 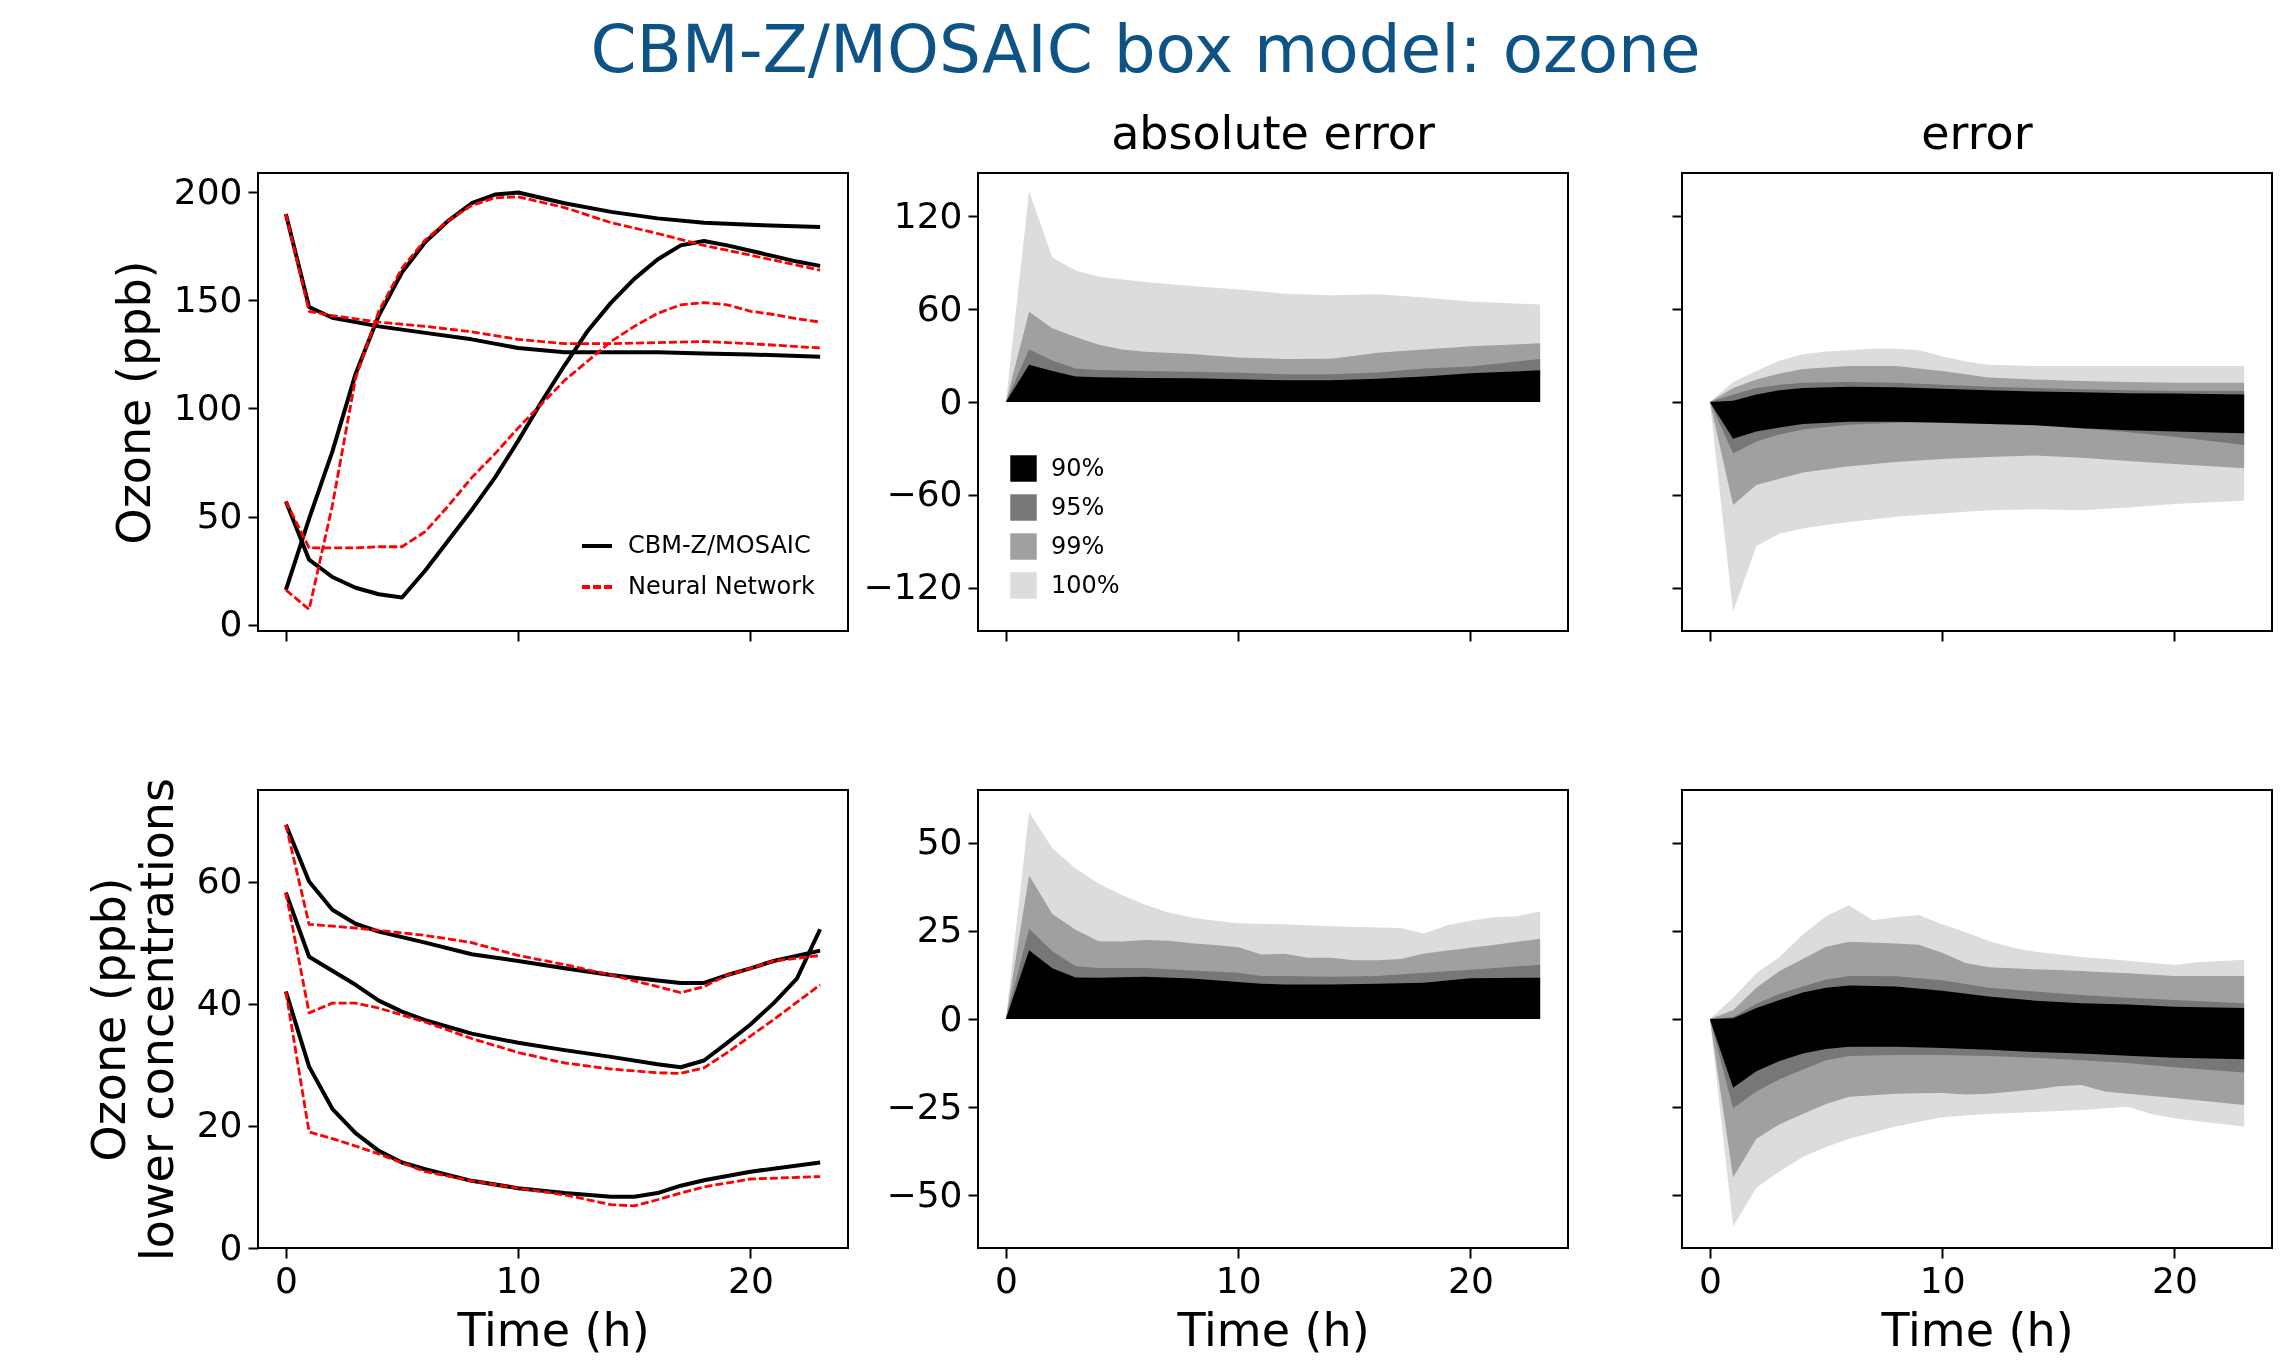 What do you see at coordinates (913, 587) in the screenshot?
I see `y-tick-label: −120` at bounding box center [913, 587].